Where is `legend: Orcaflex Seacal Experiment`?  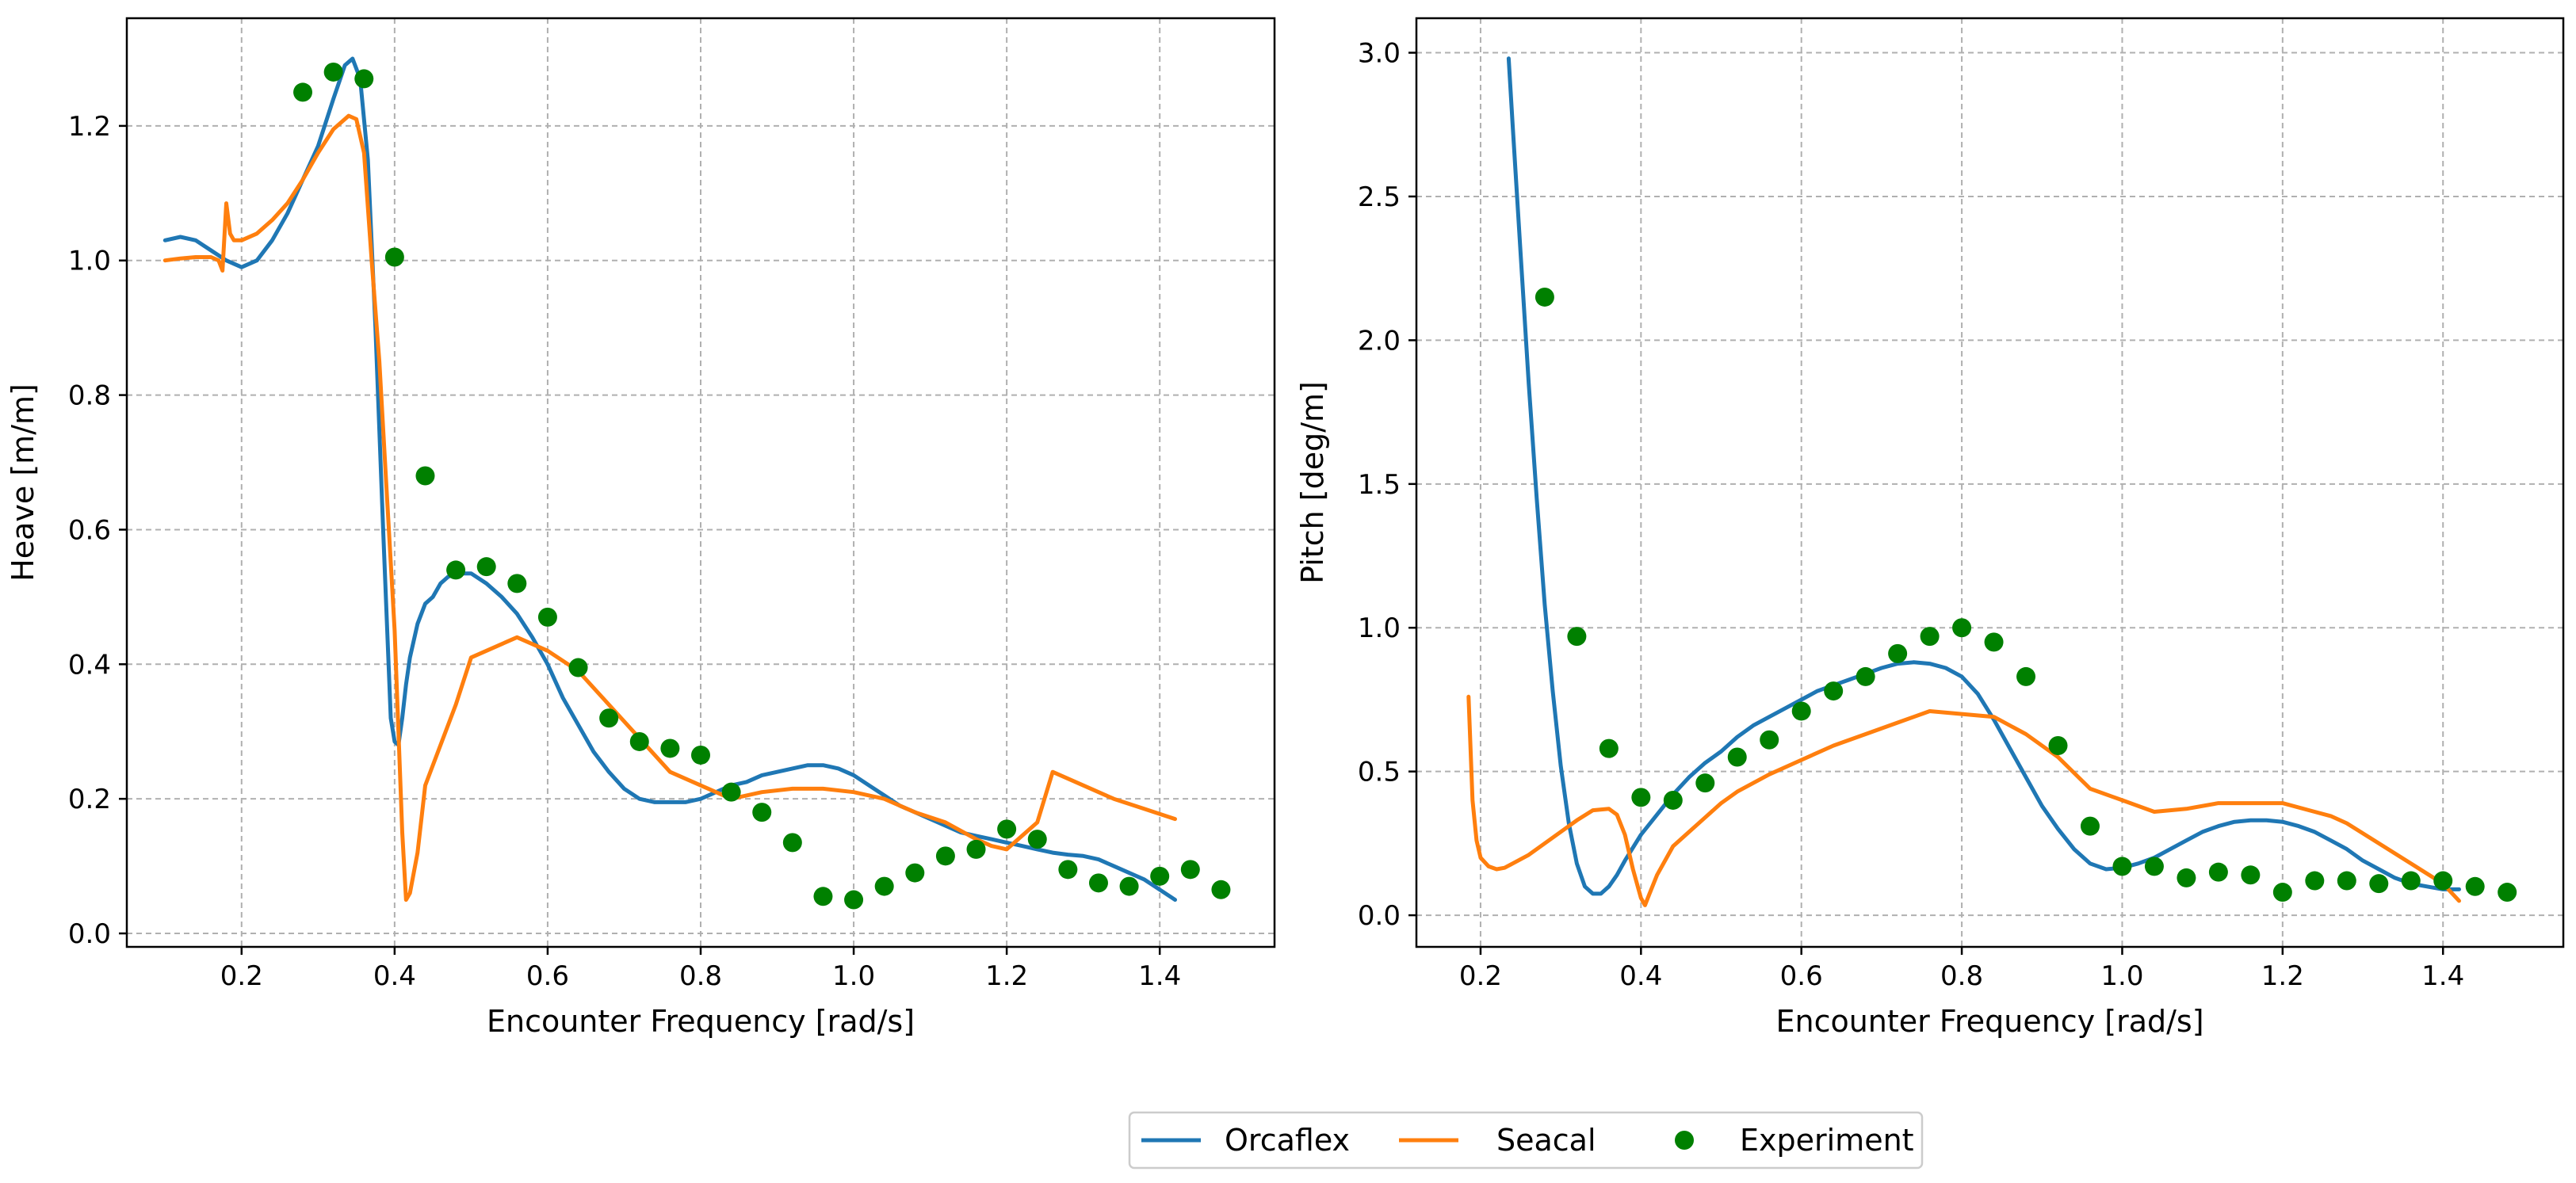 legend: Orcaflex Seacal Experiment is located at coordinates (1526, 1140).